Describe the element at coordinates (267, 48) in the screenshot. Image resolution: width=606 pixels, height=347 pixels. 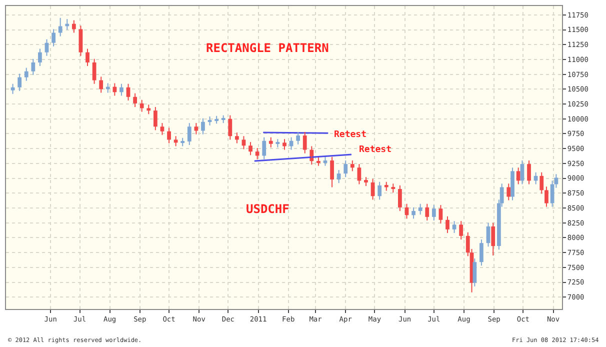
I see `annotation: RECTANGLE PATTERN` at that location.